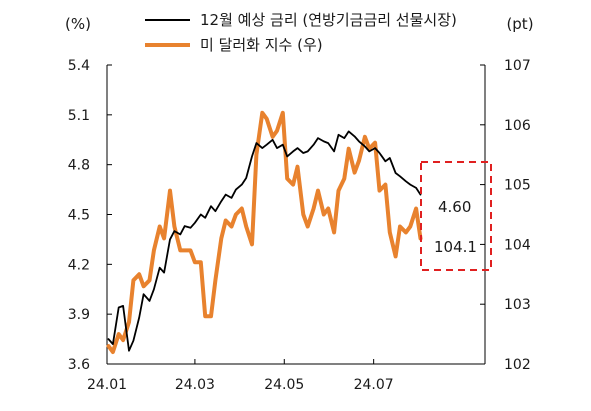  I want to click on x-tick-label: 24.01, so click(107, 385).